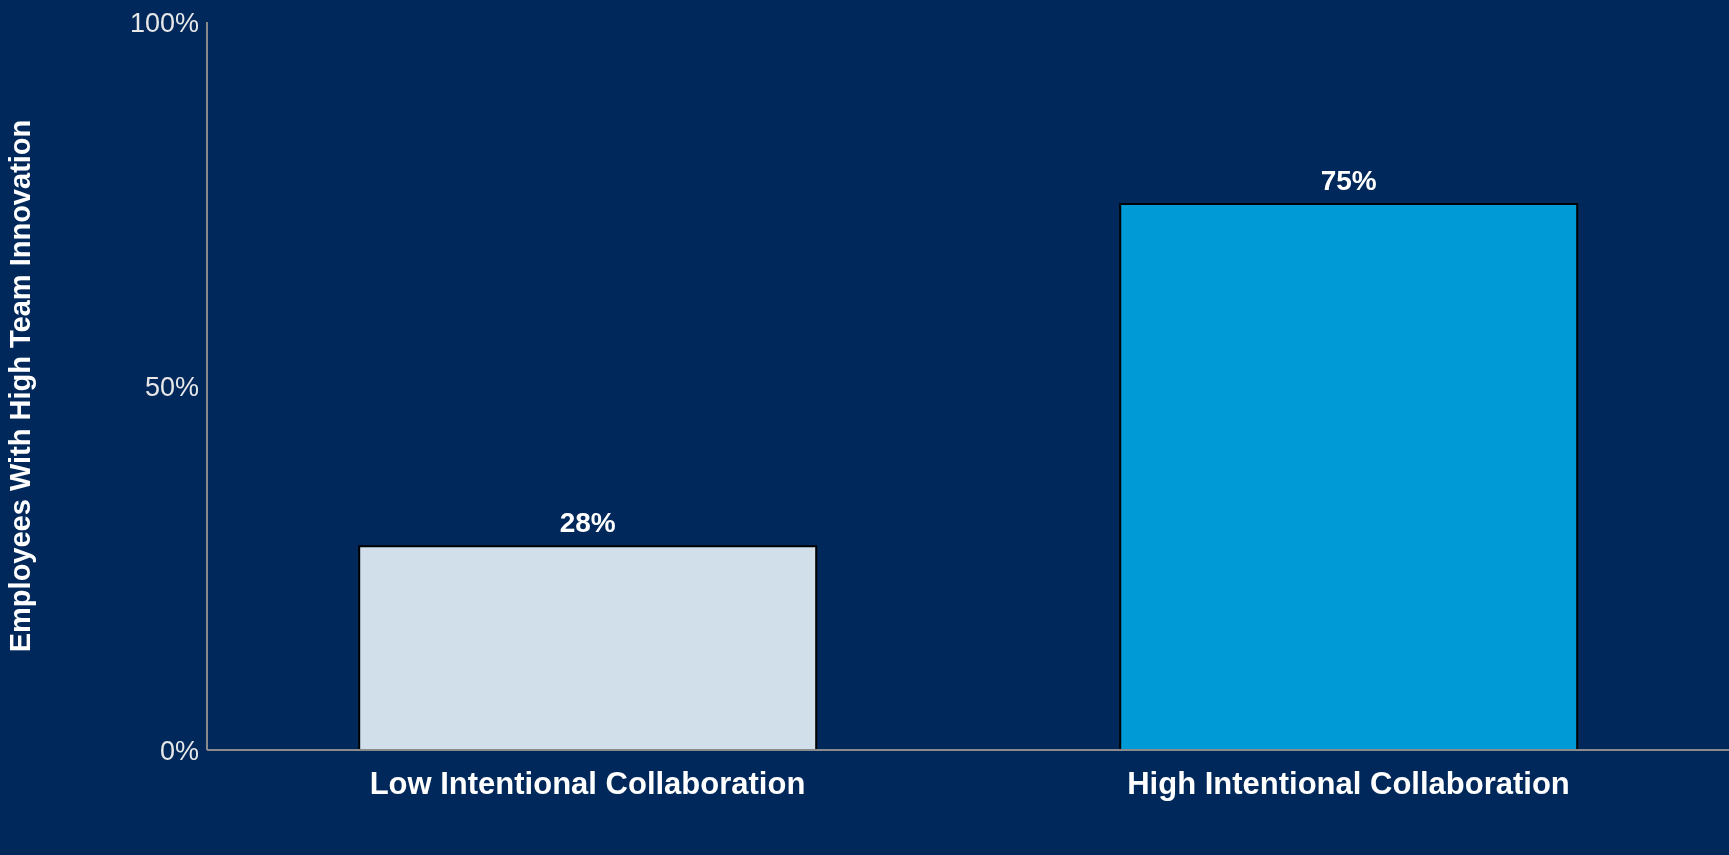 This screenshot has width=1729, height=855. I want to click on x-tick-label: High Intentional Collaboration, so click(1348, 784).